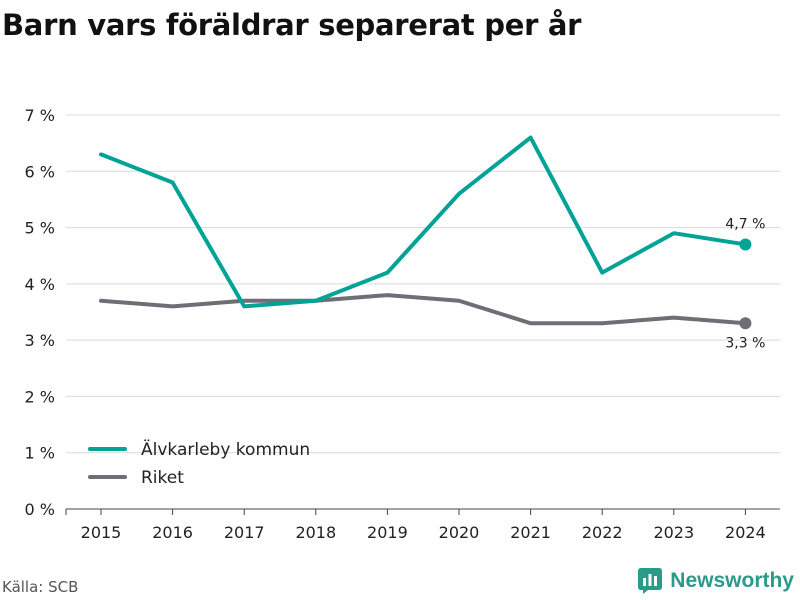  Describe the element at coordinates (650, 581) in the screenshot. I see `bar-chart-logo-icon` at that location.